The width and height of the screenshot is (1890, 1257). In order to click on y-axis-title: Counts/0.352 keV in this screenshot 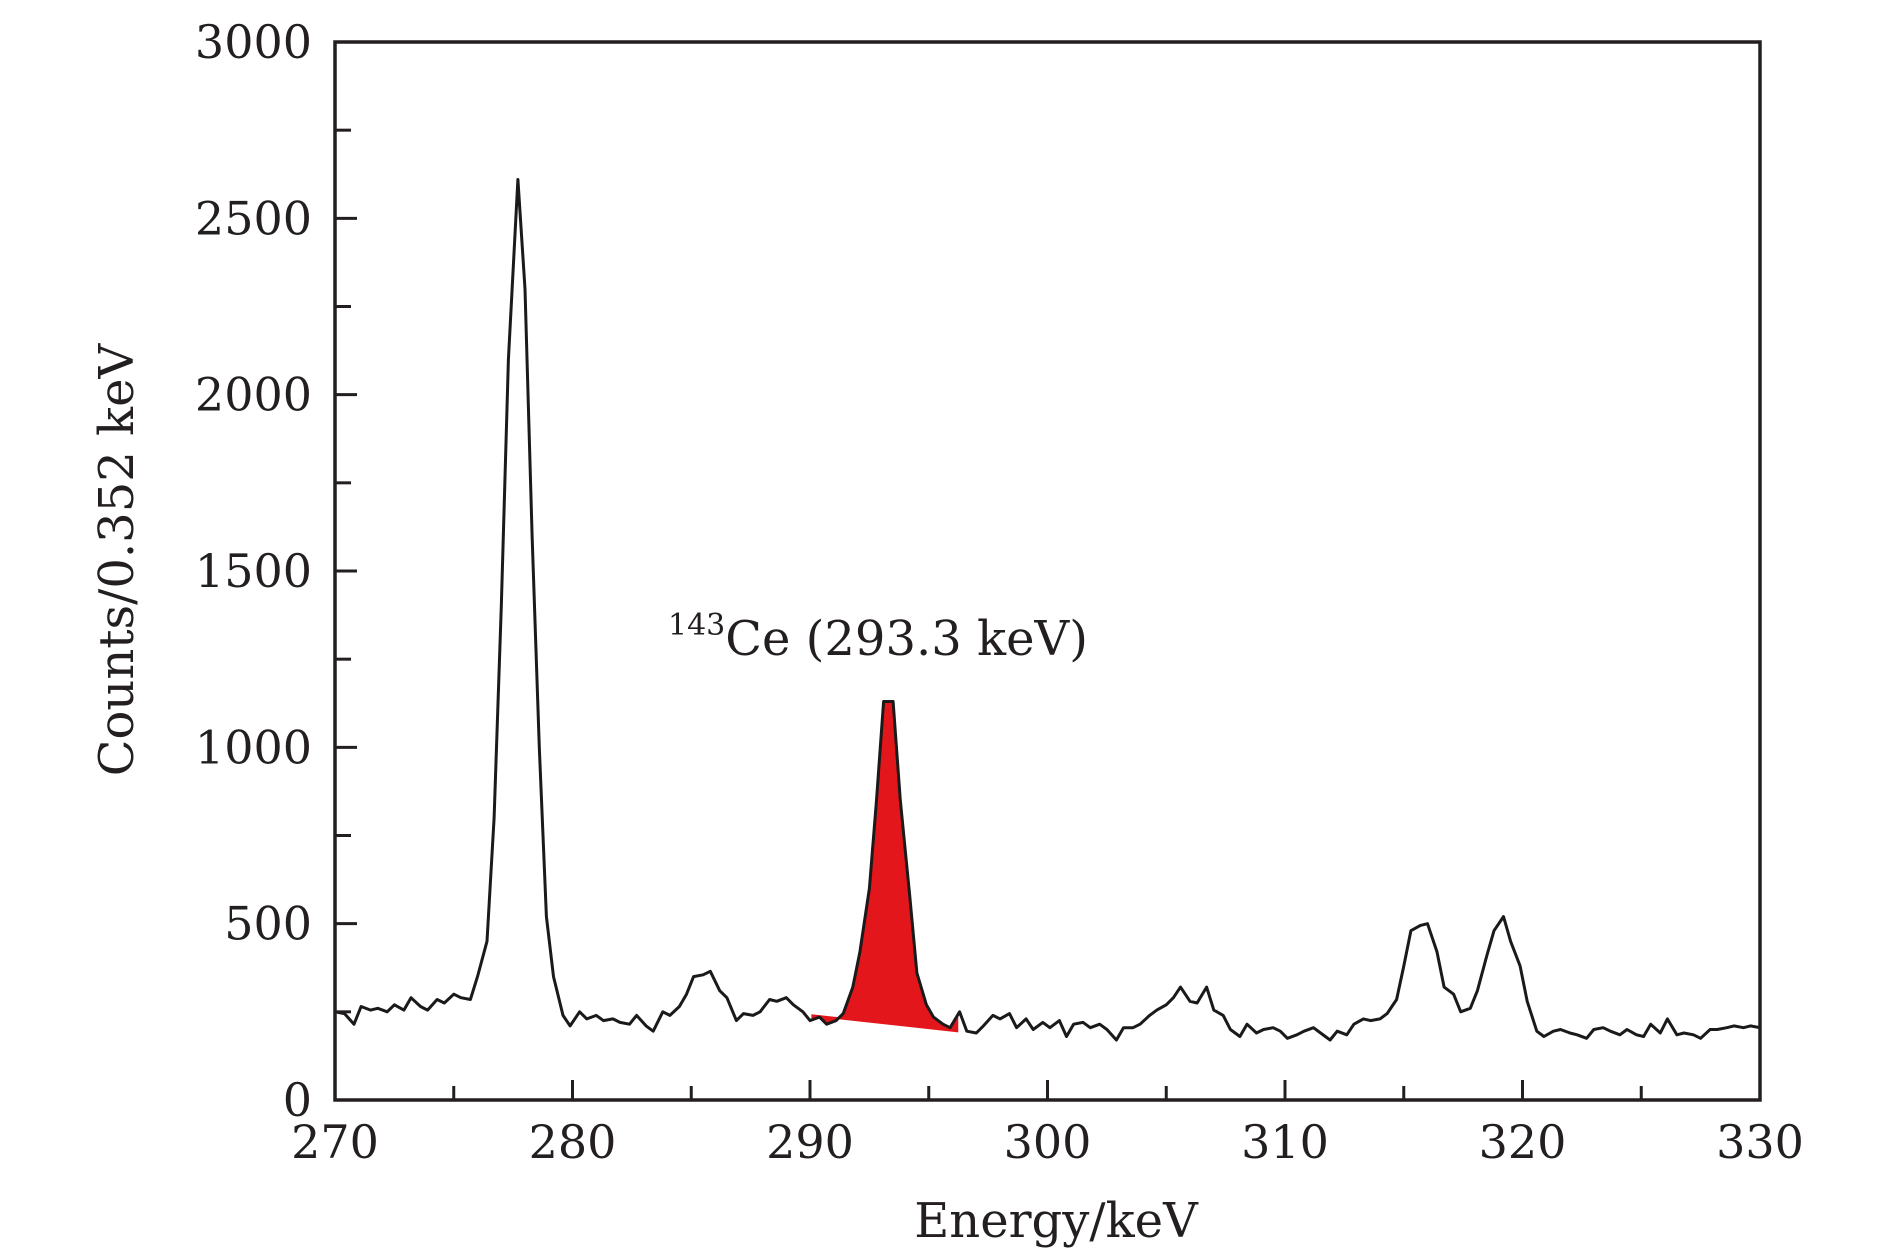, I will do `click(117, 559)`.